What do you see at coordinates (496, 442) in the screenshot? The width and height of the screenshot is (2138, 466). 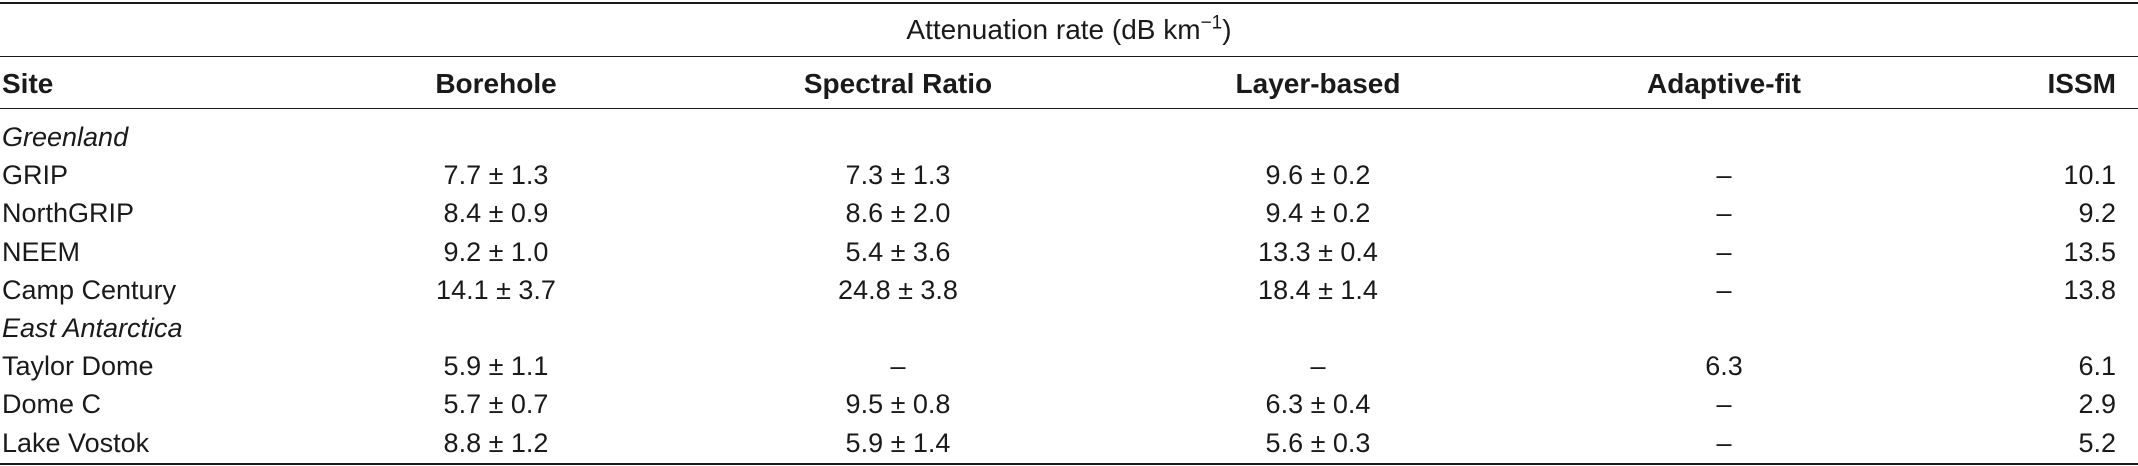 I see `borehole-cell: 8.8 ± 1.2` at bounding box center [496, 442].